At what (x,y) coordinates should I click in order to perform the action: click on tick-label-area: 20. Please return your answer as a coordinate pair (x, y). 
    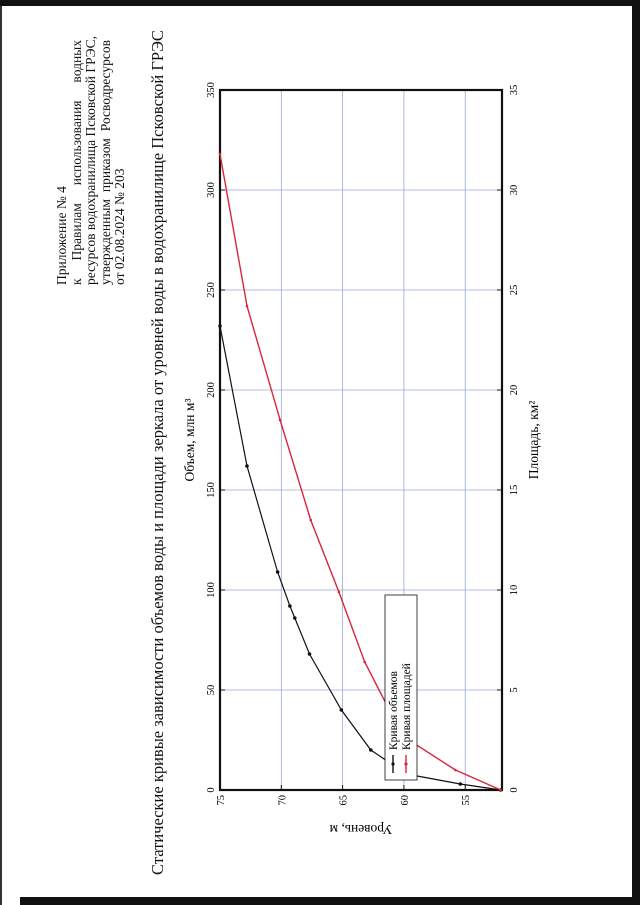
    Looking at the image, I should click on (514, 390).